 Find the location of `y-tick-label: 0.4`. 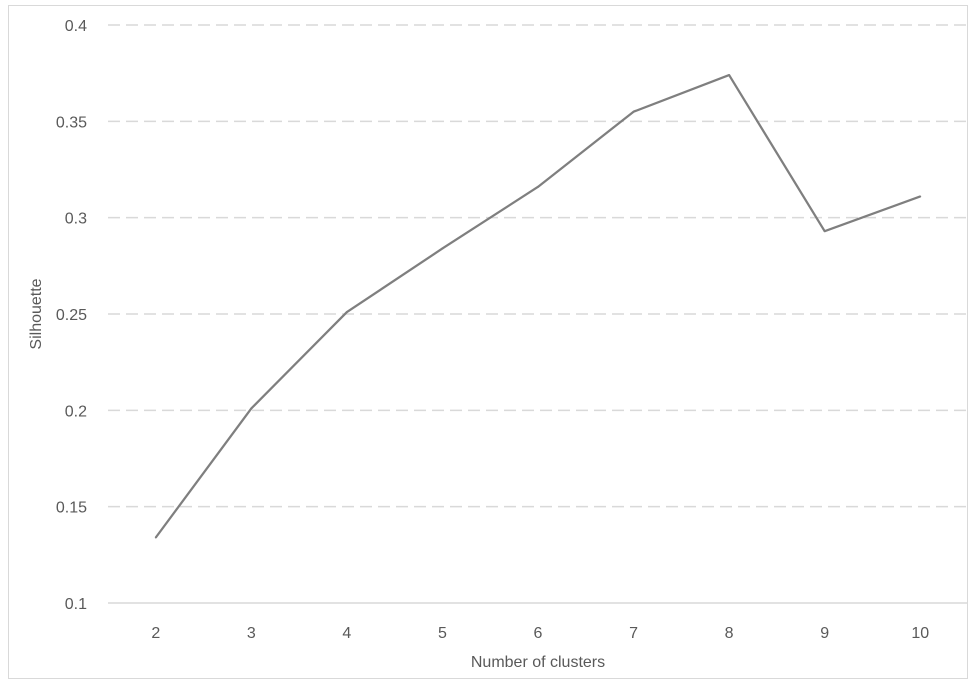

y-tick-label: 0.4 is located at coordinates (76, 26).